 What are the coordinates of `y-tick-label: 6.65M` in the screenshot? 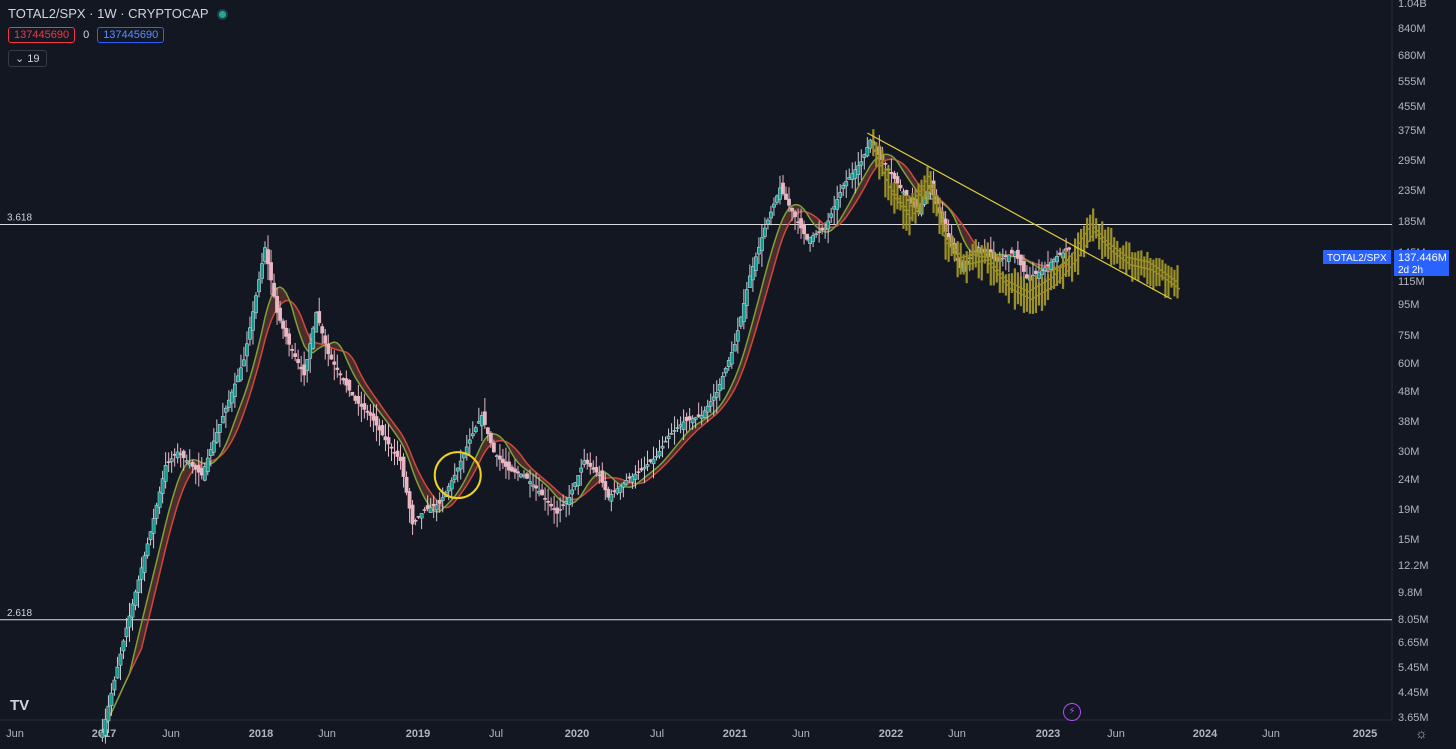 It's located at (1413, 643).